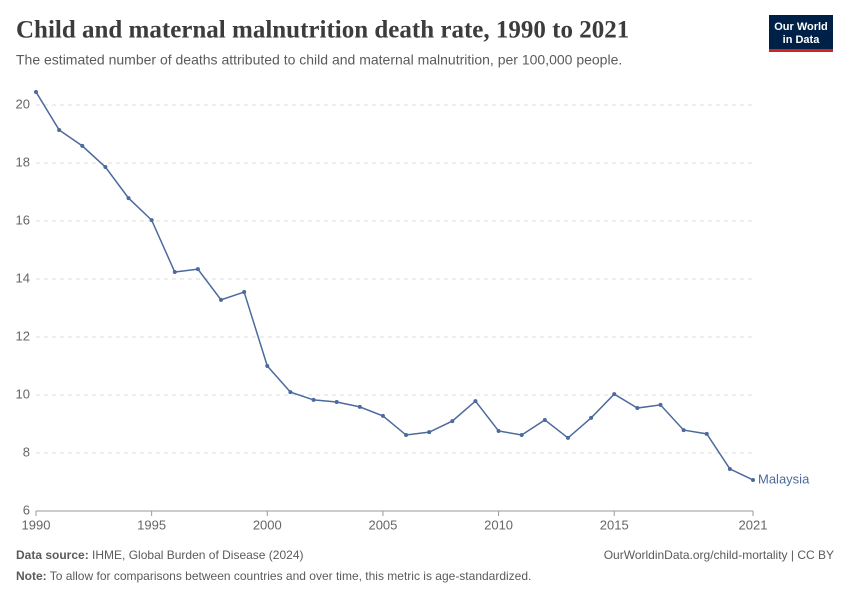 The height and width of the screenshot is (600, 850). Describe the element at coordinates (784, 478) in the screenshot. I see `series-label: Malaysia` at that location.